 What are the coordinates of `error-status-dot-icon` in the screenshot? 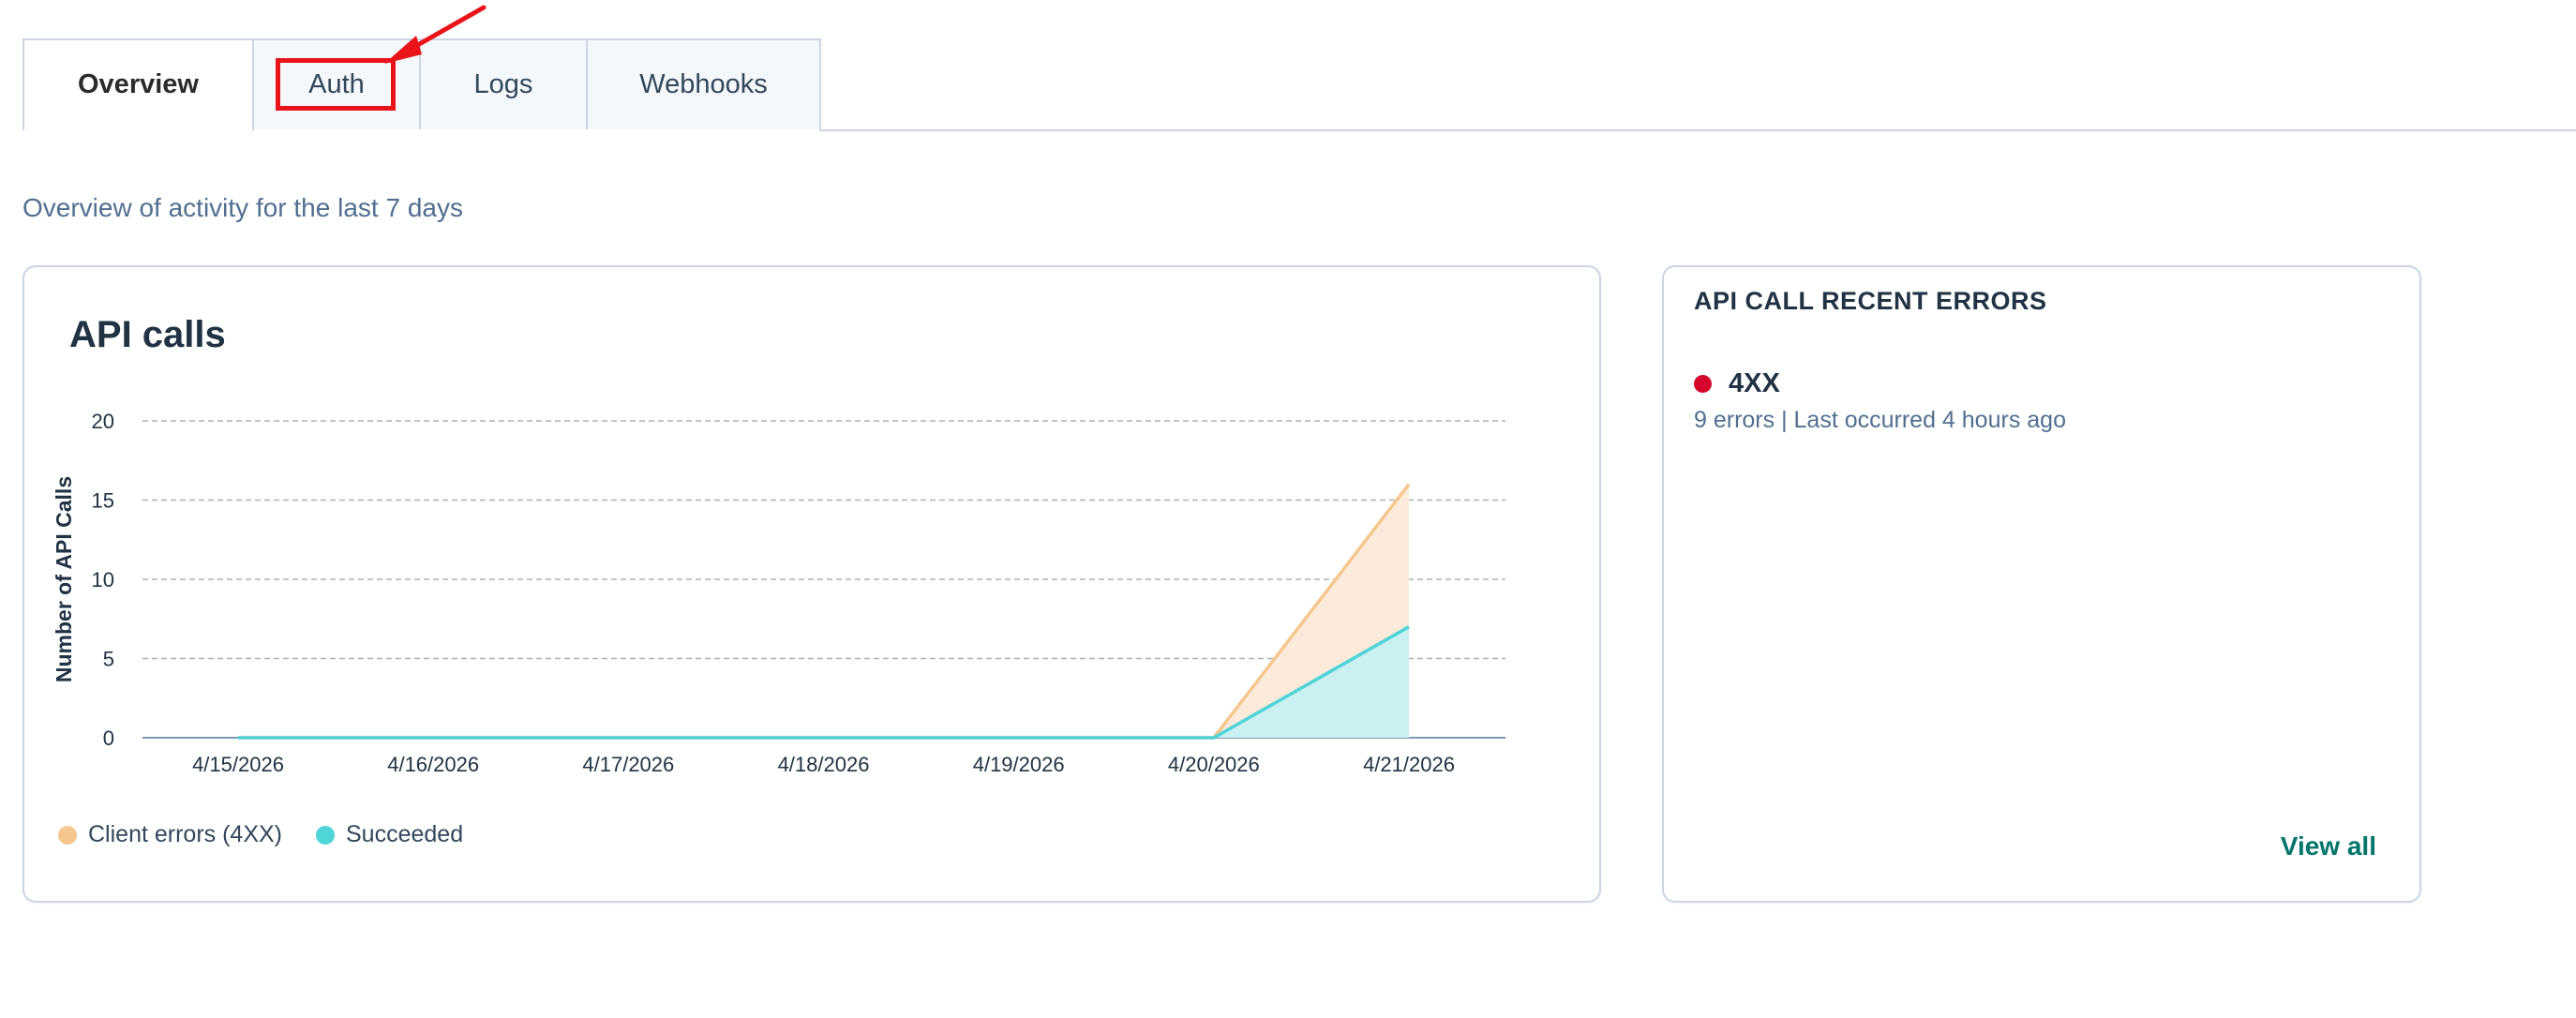 It's located at (1703, 384).